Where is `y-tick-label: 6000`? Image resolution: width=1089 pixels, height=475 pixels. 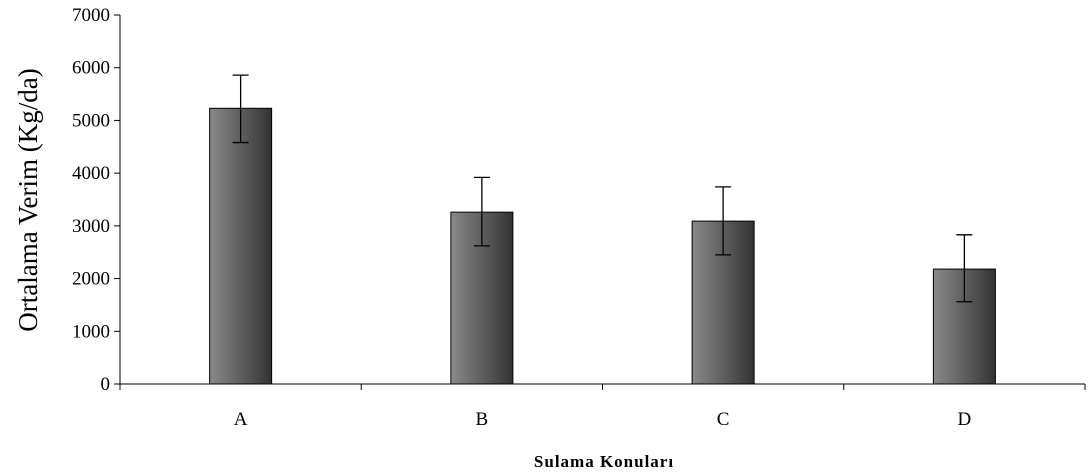
y-tick-label: 6000 is located at coordinates (91, 68).